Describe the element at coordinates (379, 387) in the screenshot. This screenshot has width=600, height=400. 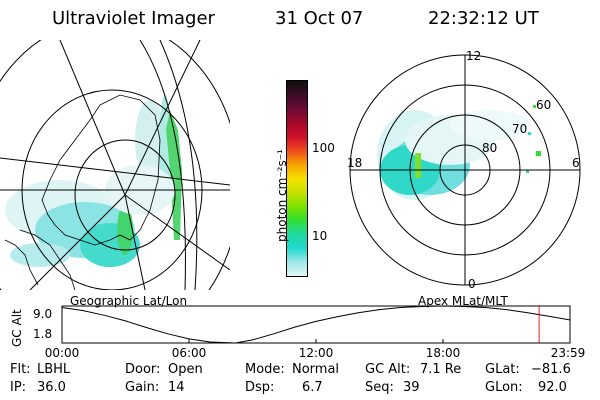
I see `seq-label: Seq:` at that location.